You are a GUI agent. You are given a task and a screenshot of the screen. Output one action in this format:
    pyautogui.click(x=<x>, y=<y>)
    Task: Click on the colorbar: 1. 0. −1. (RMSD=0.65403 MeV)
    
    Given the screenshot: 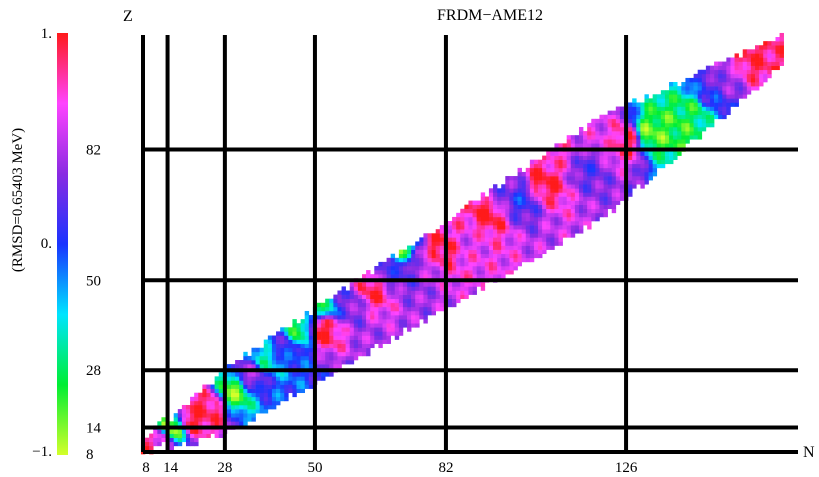 What is the action you would take?
    pyautogui.click(x=39, y=243)
    